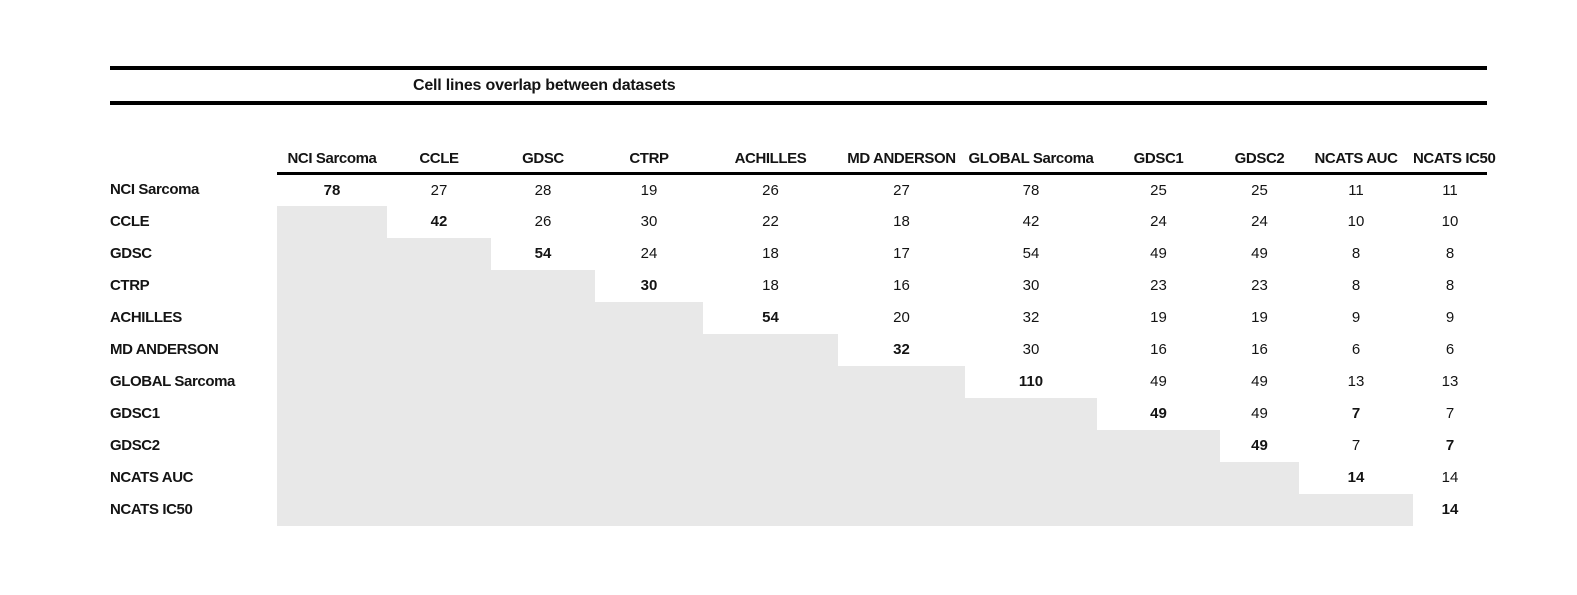  I want to click on table-row: GDSC1 49 49 7 7, so click(798, 413).